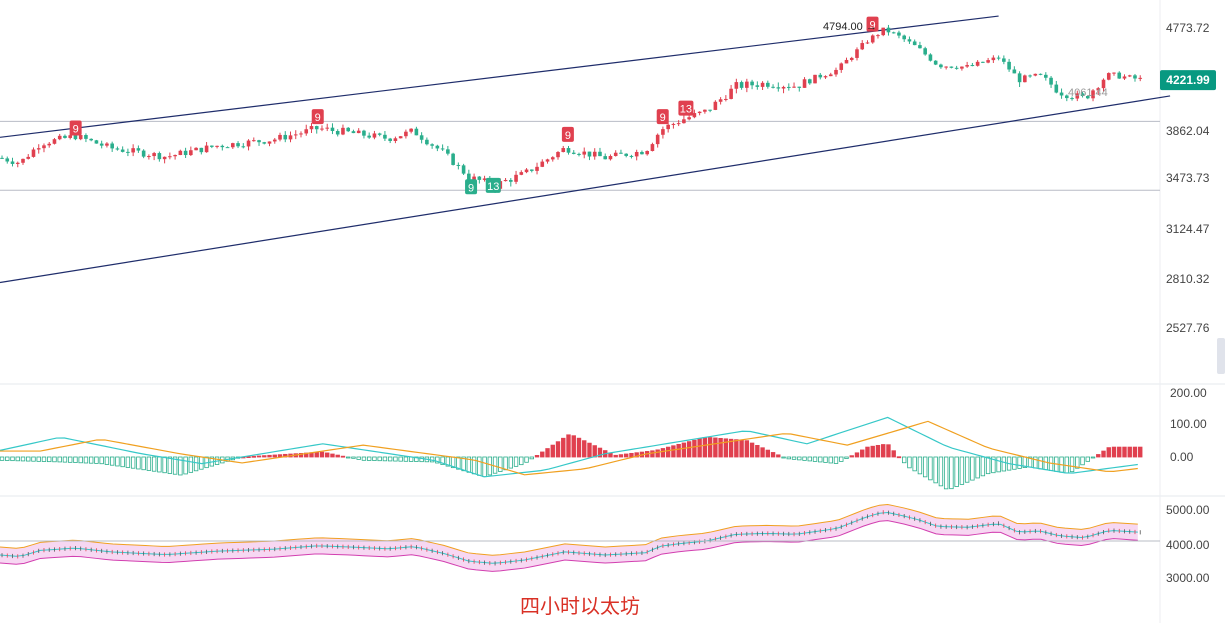 The height and width of the screenshot is (628, 1225). Describe the element at coordinates (569, 546) in the screenshot. I see `bollinger-lower-line` at that location.